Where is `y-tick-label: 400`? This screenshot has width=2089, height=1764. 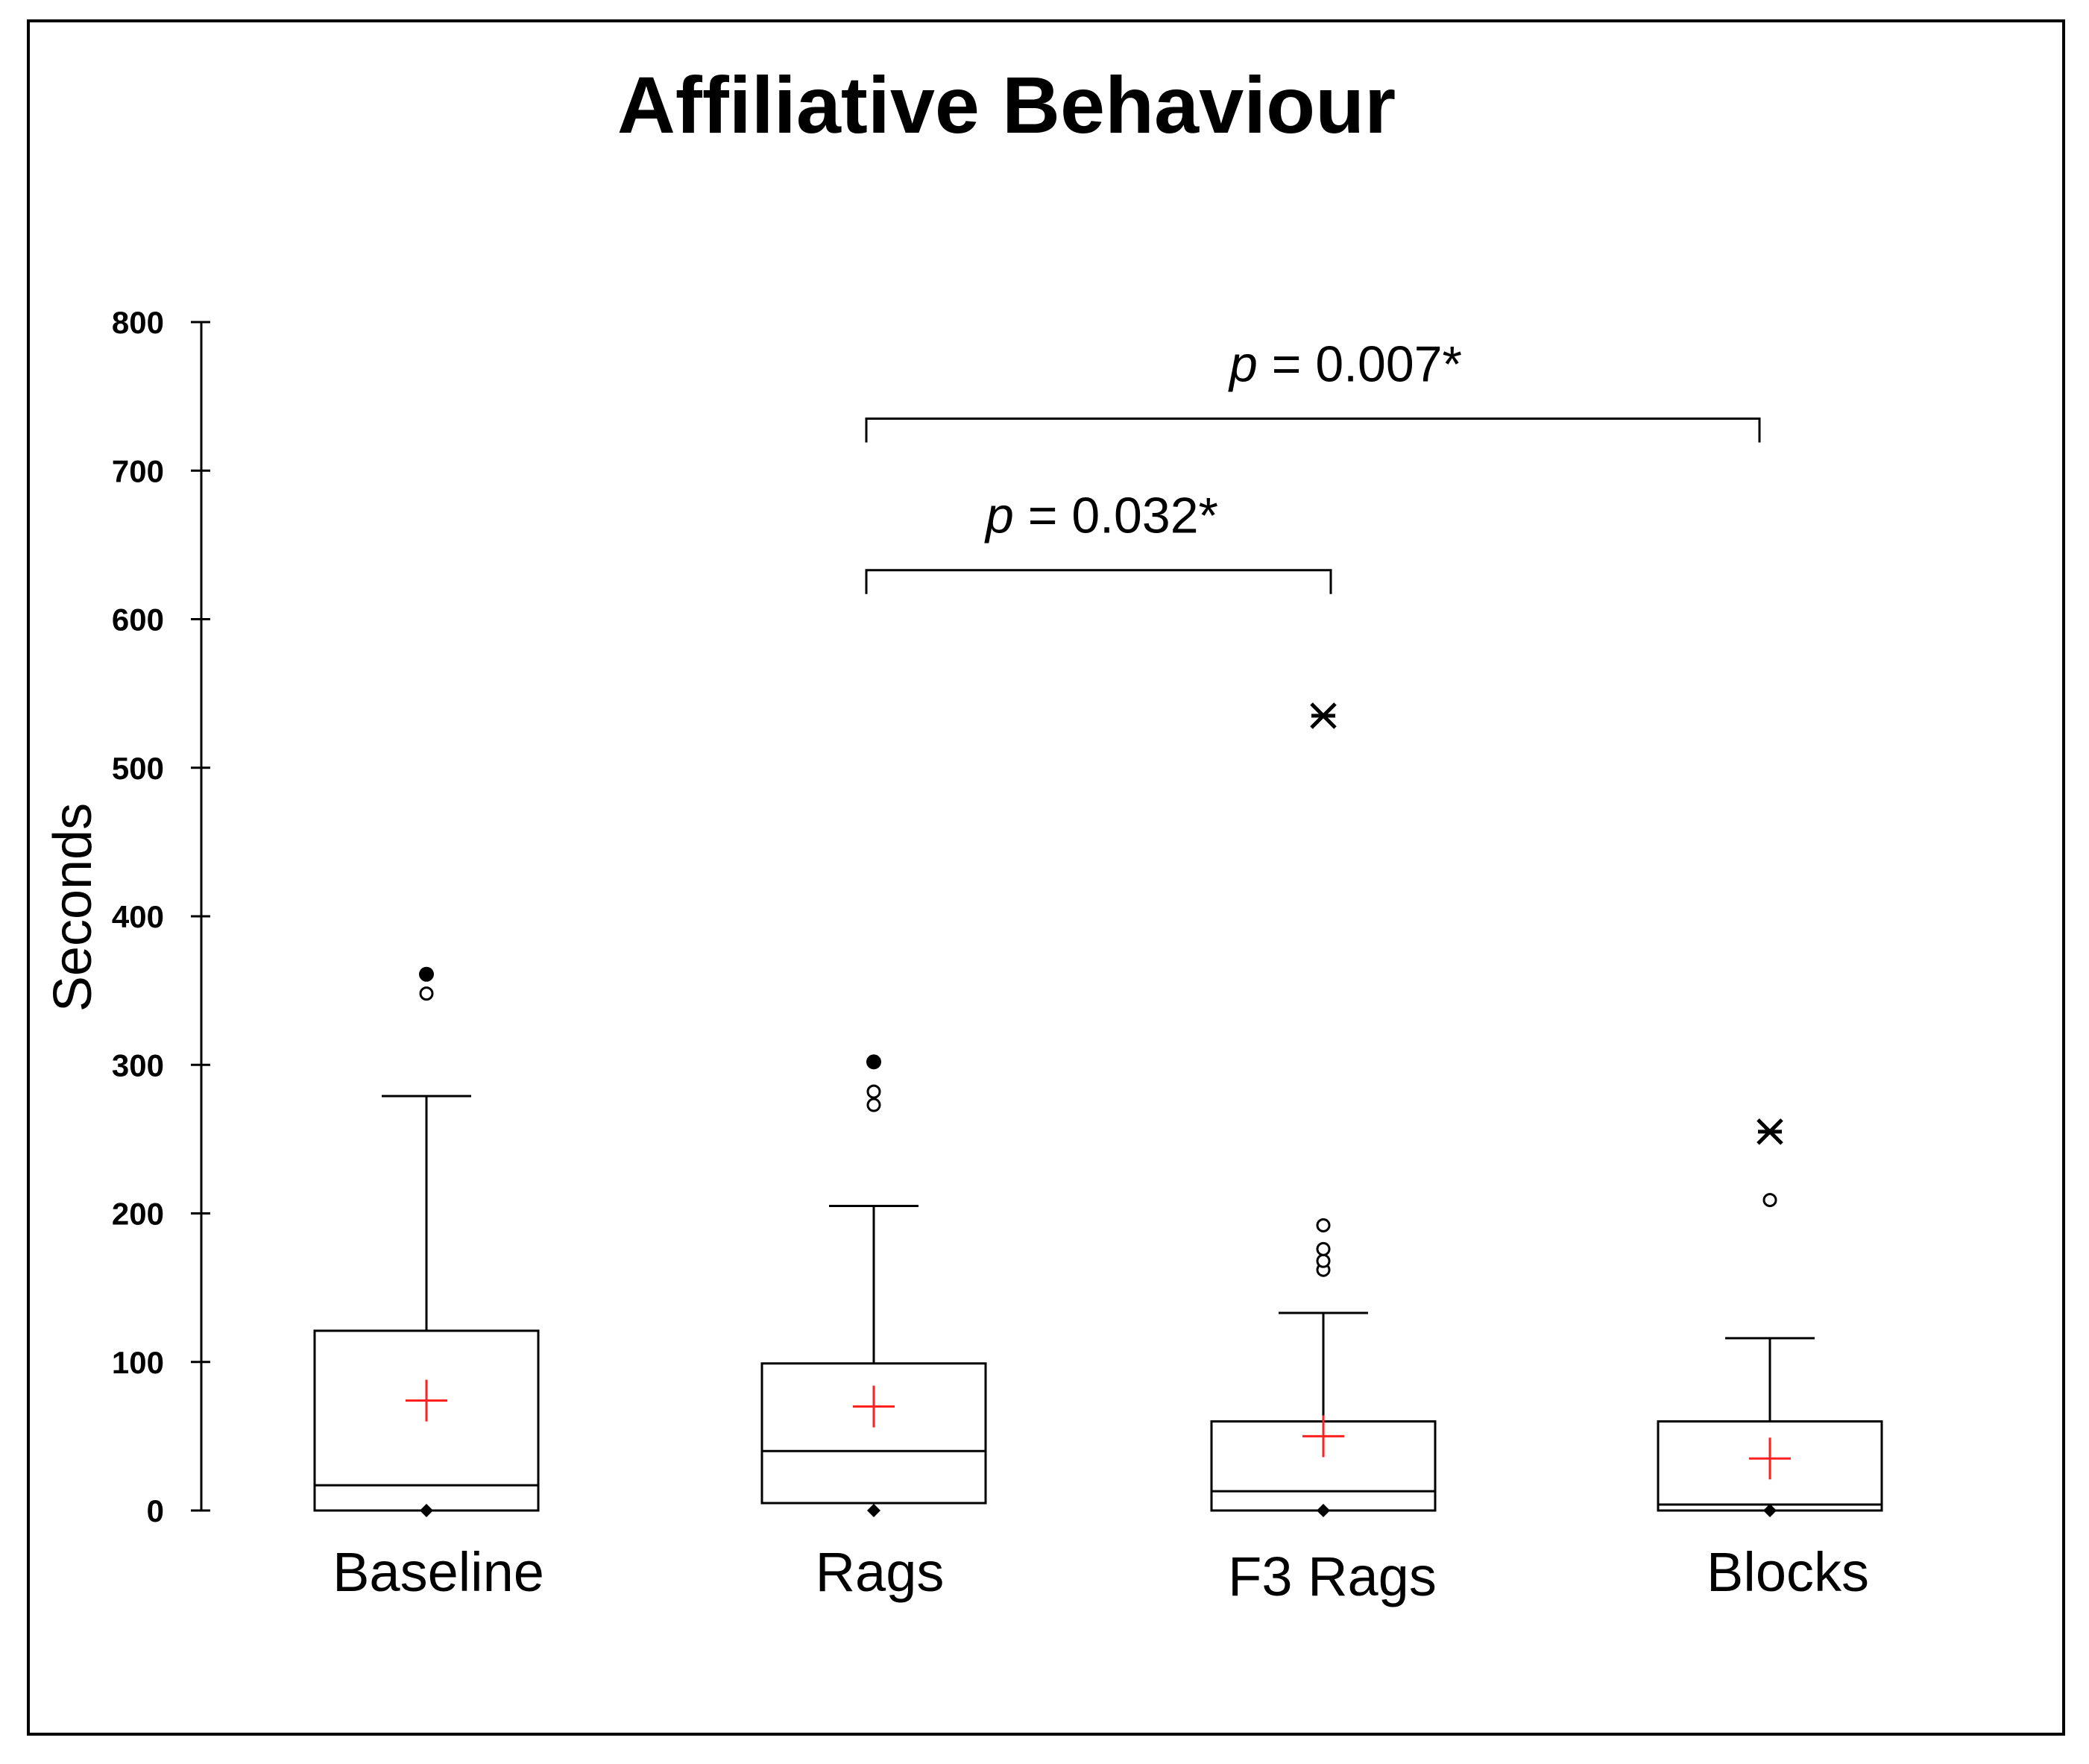
y-tick-label: 400 is located at coordinates (138, 916).